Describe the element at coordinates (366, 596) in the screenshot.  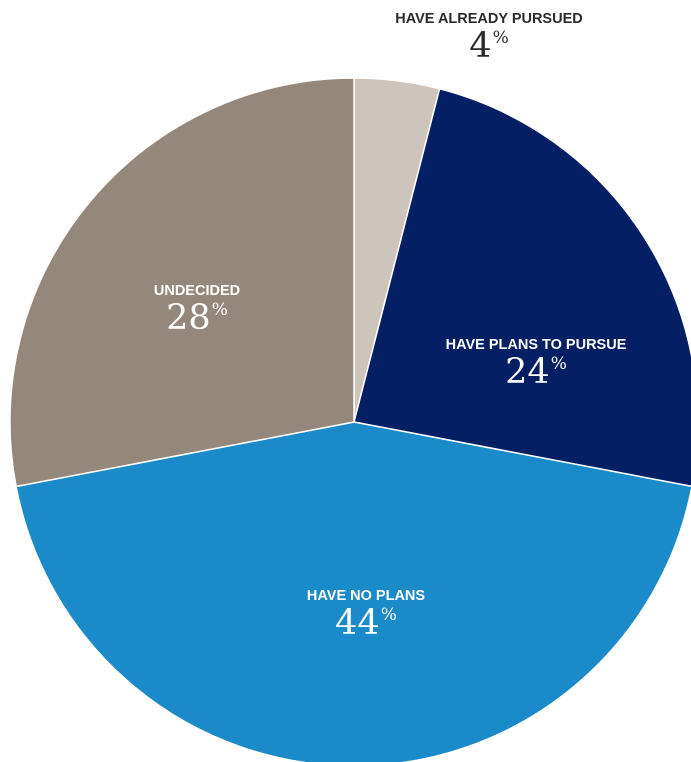
I see `slice-label-have-no-plans: HAVE NO PLANS` at that location.